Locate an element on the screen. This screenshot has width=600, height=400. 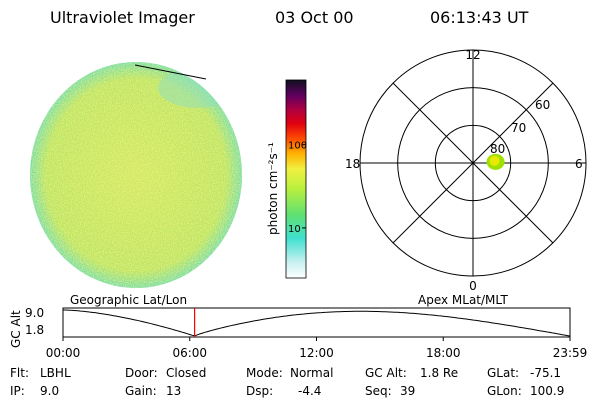
lat-label-70: 70 is located at coordinates (518, 128).